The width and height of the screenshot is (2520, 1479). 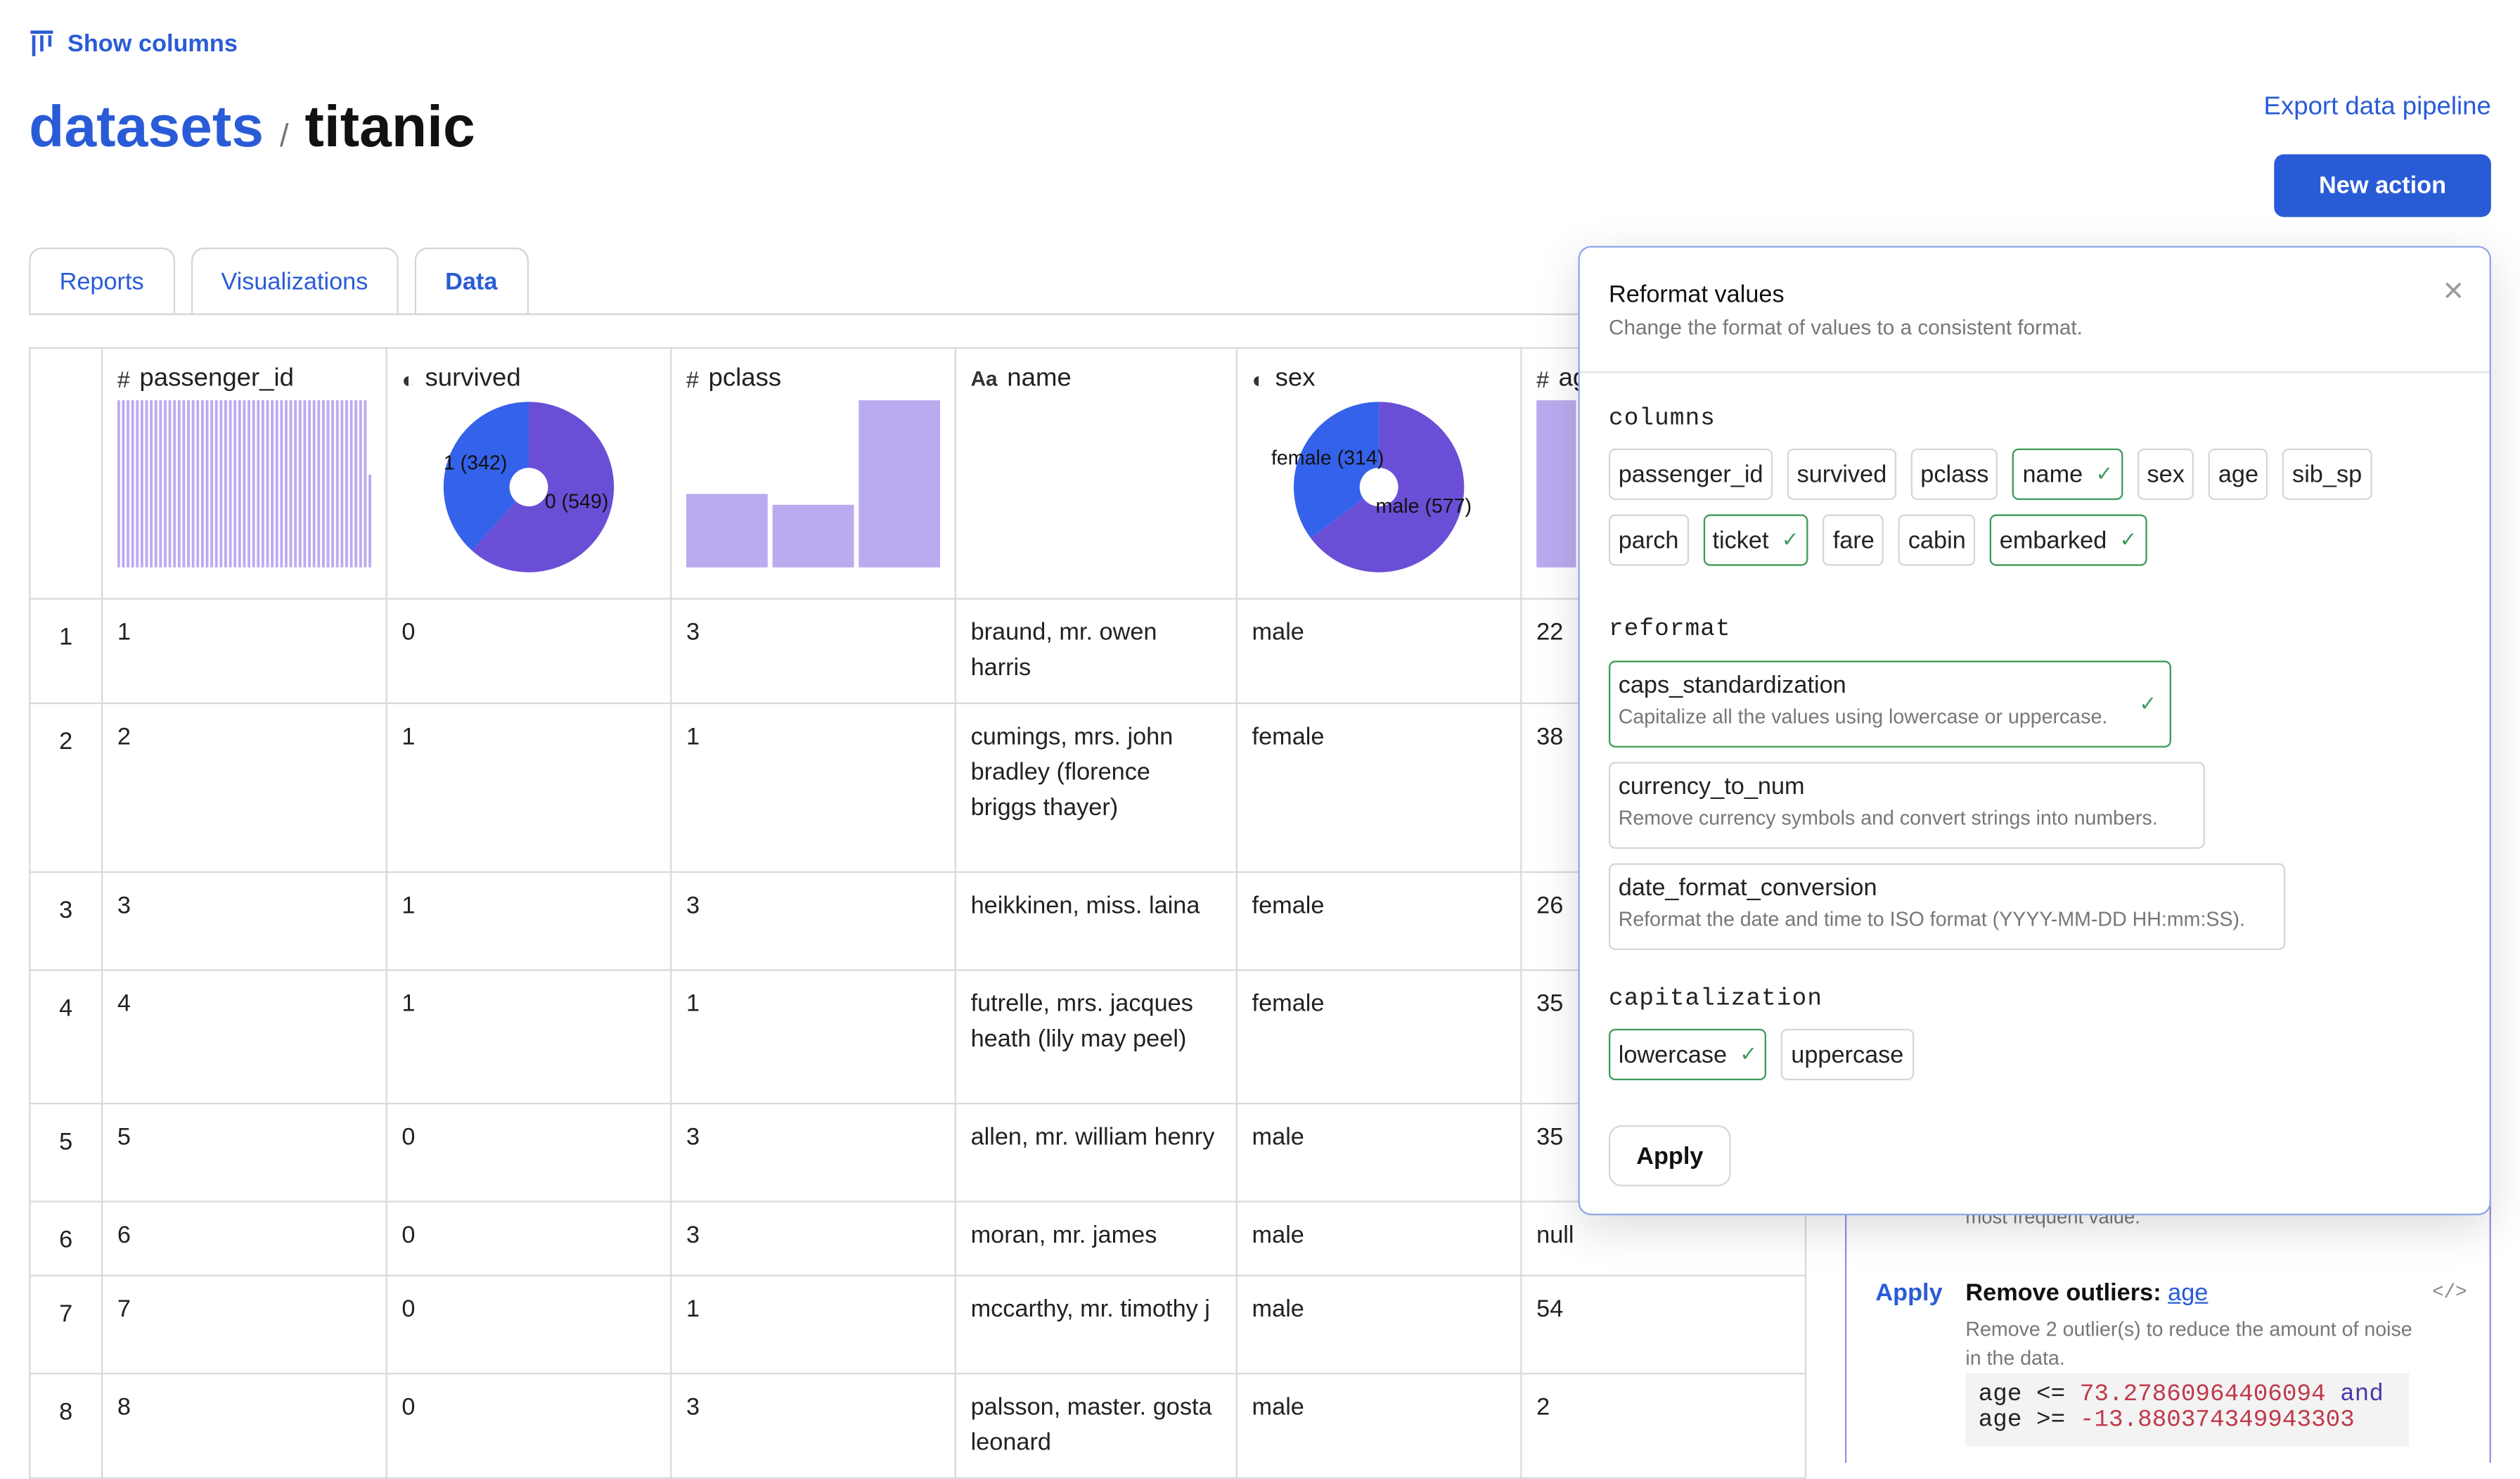 I want to click on column-header-sex: ◐ sex female (314) male (577), so click(x=1378, y=474).